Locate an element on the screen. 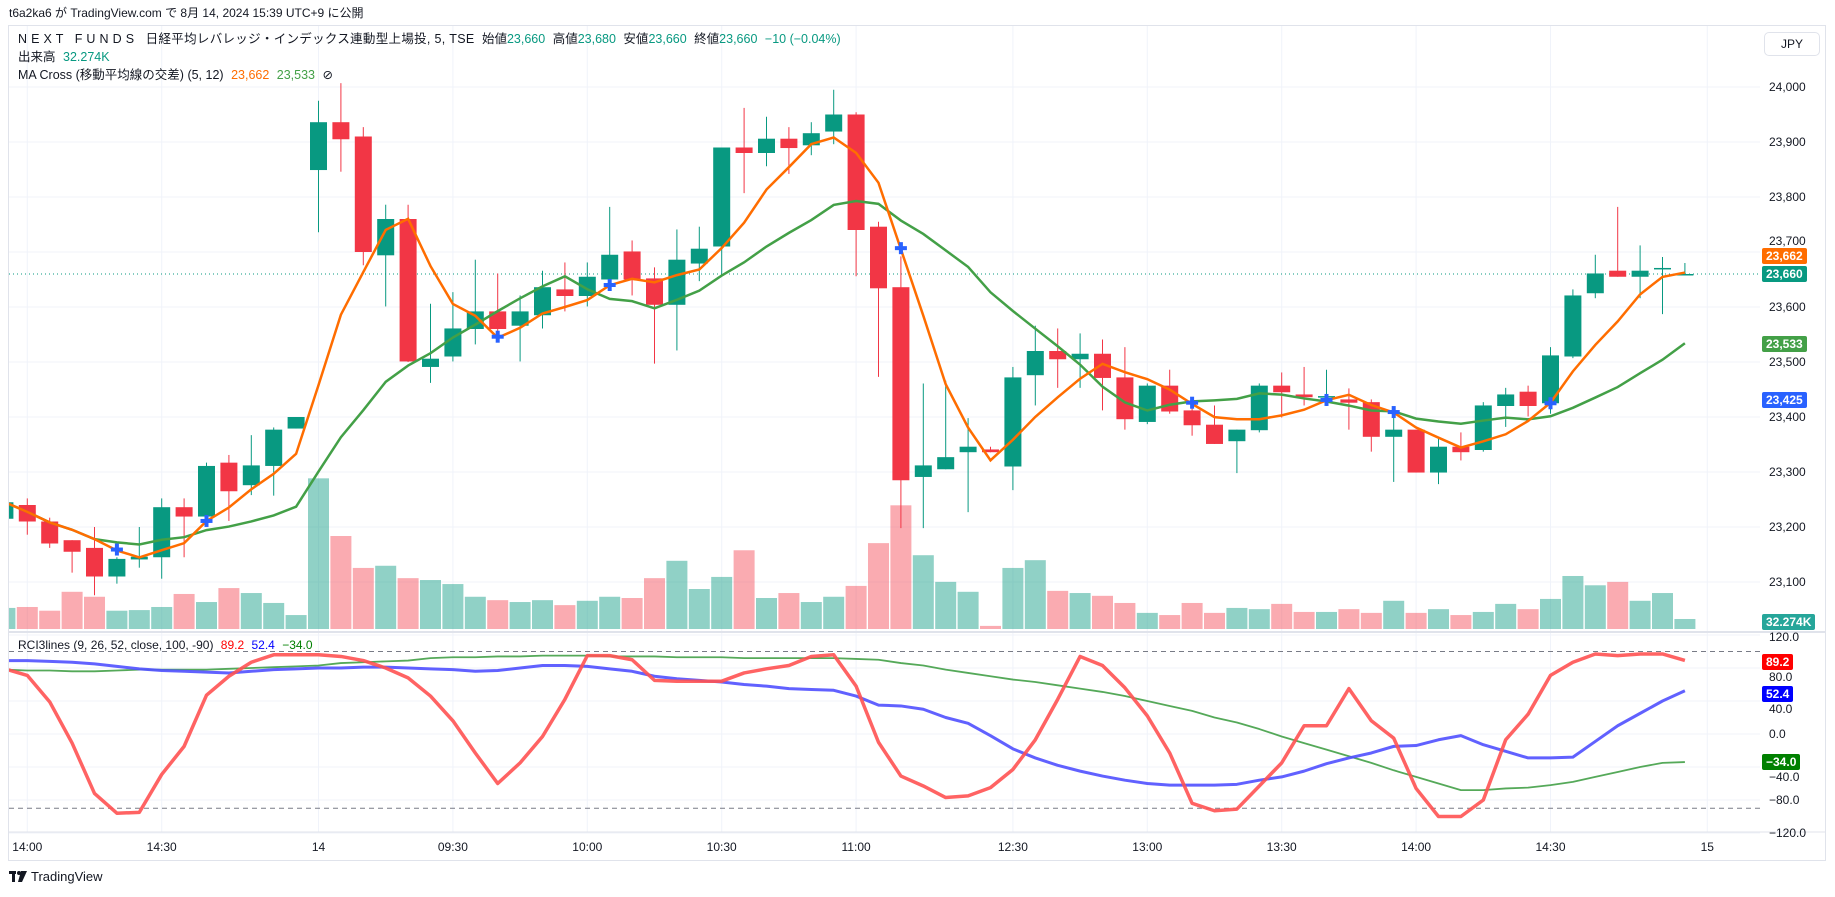 This screenshot has width=1835, height=897. currency-button: JPY is located at coordinates (1792, 44).